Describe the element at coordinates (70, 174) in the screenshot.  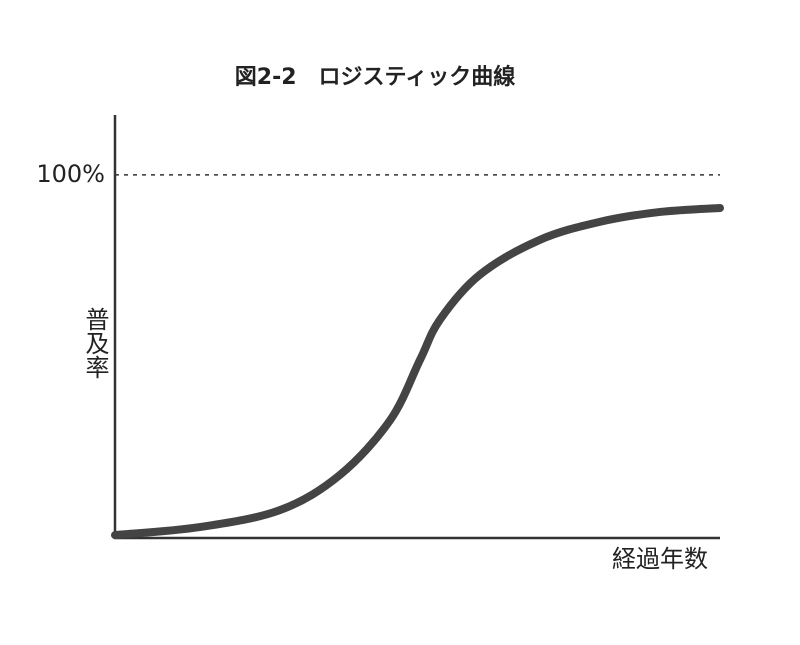
I see `y-tick-label: 100%` at that location.